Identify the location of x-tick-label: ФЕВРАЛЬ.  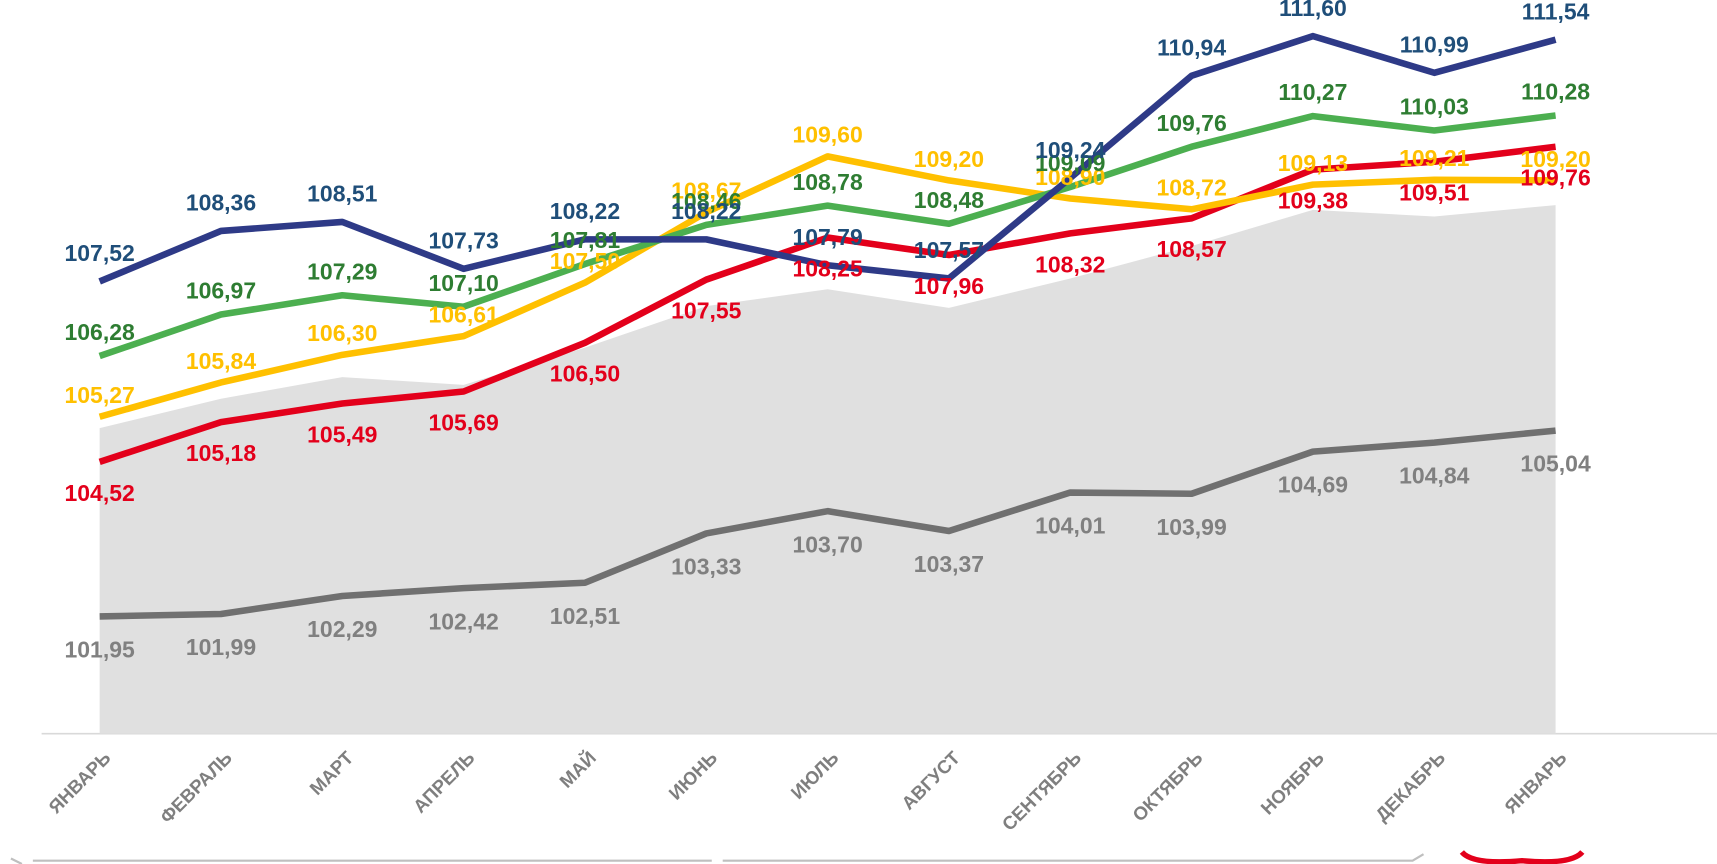
(196, 787).